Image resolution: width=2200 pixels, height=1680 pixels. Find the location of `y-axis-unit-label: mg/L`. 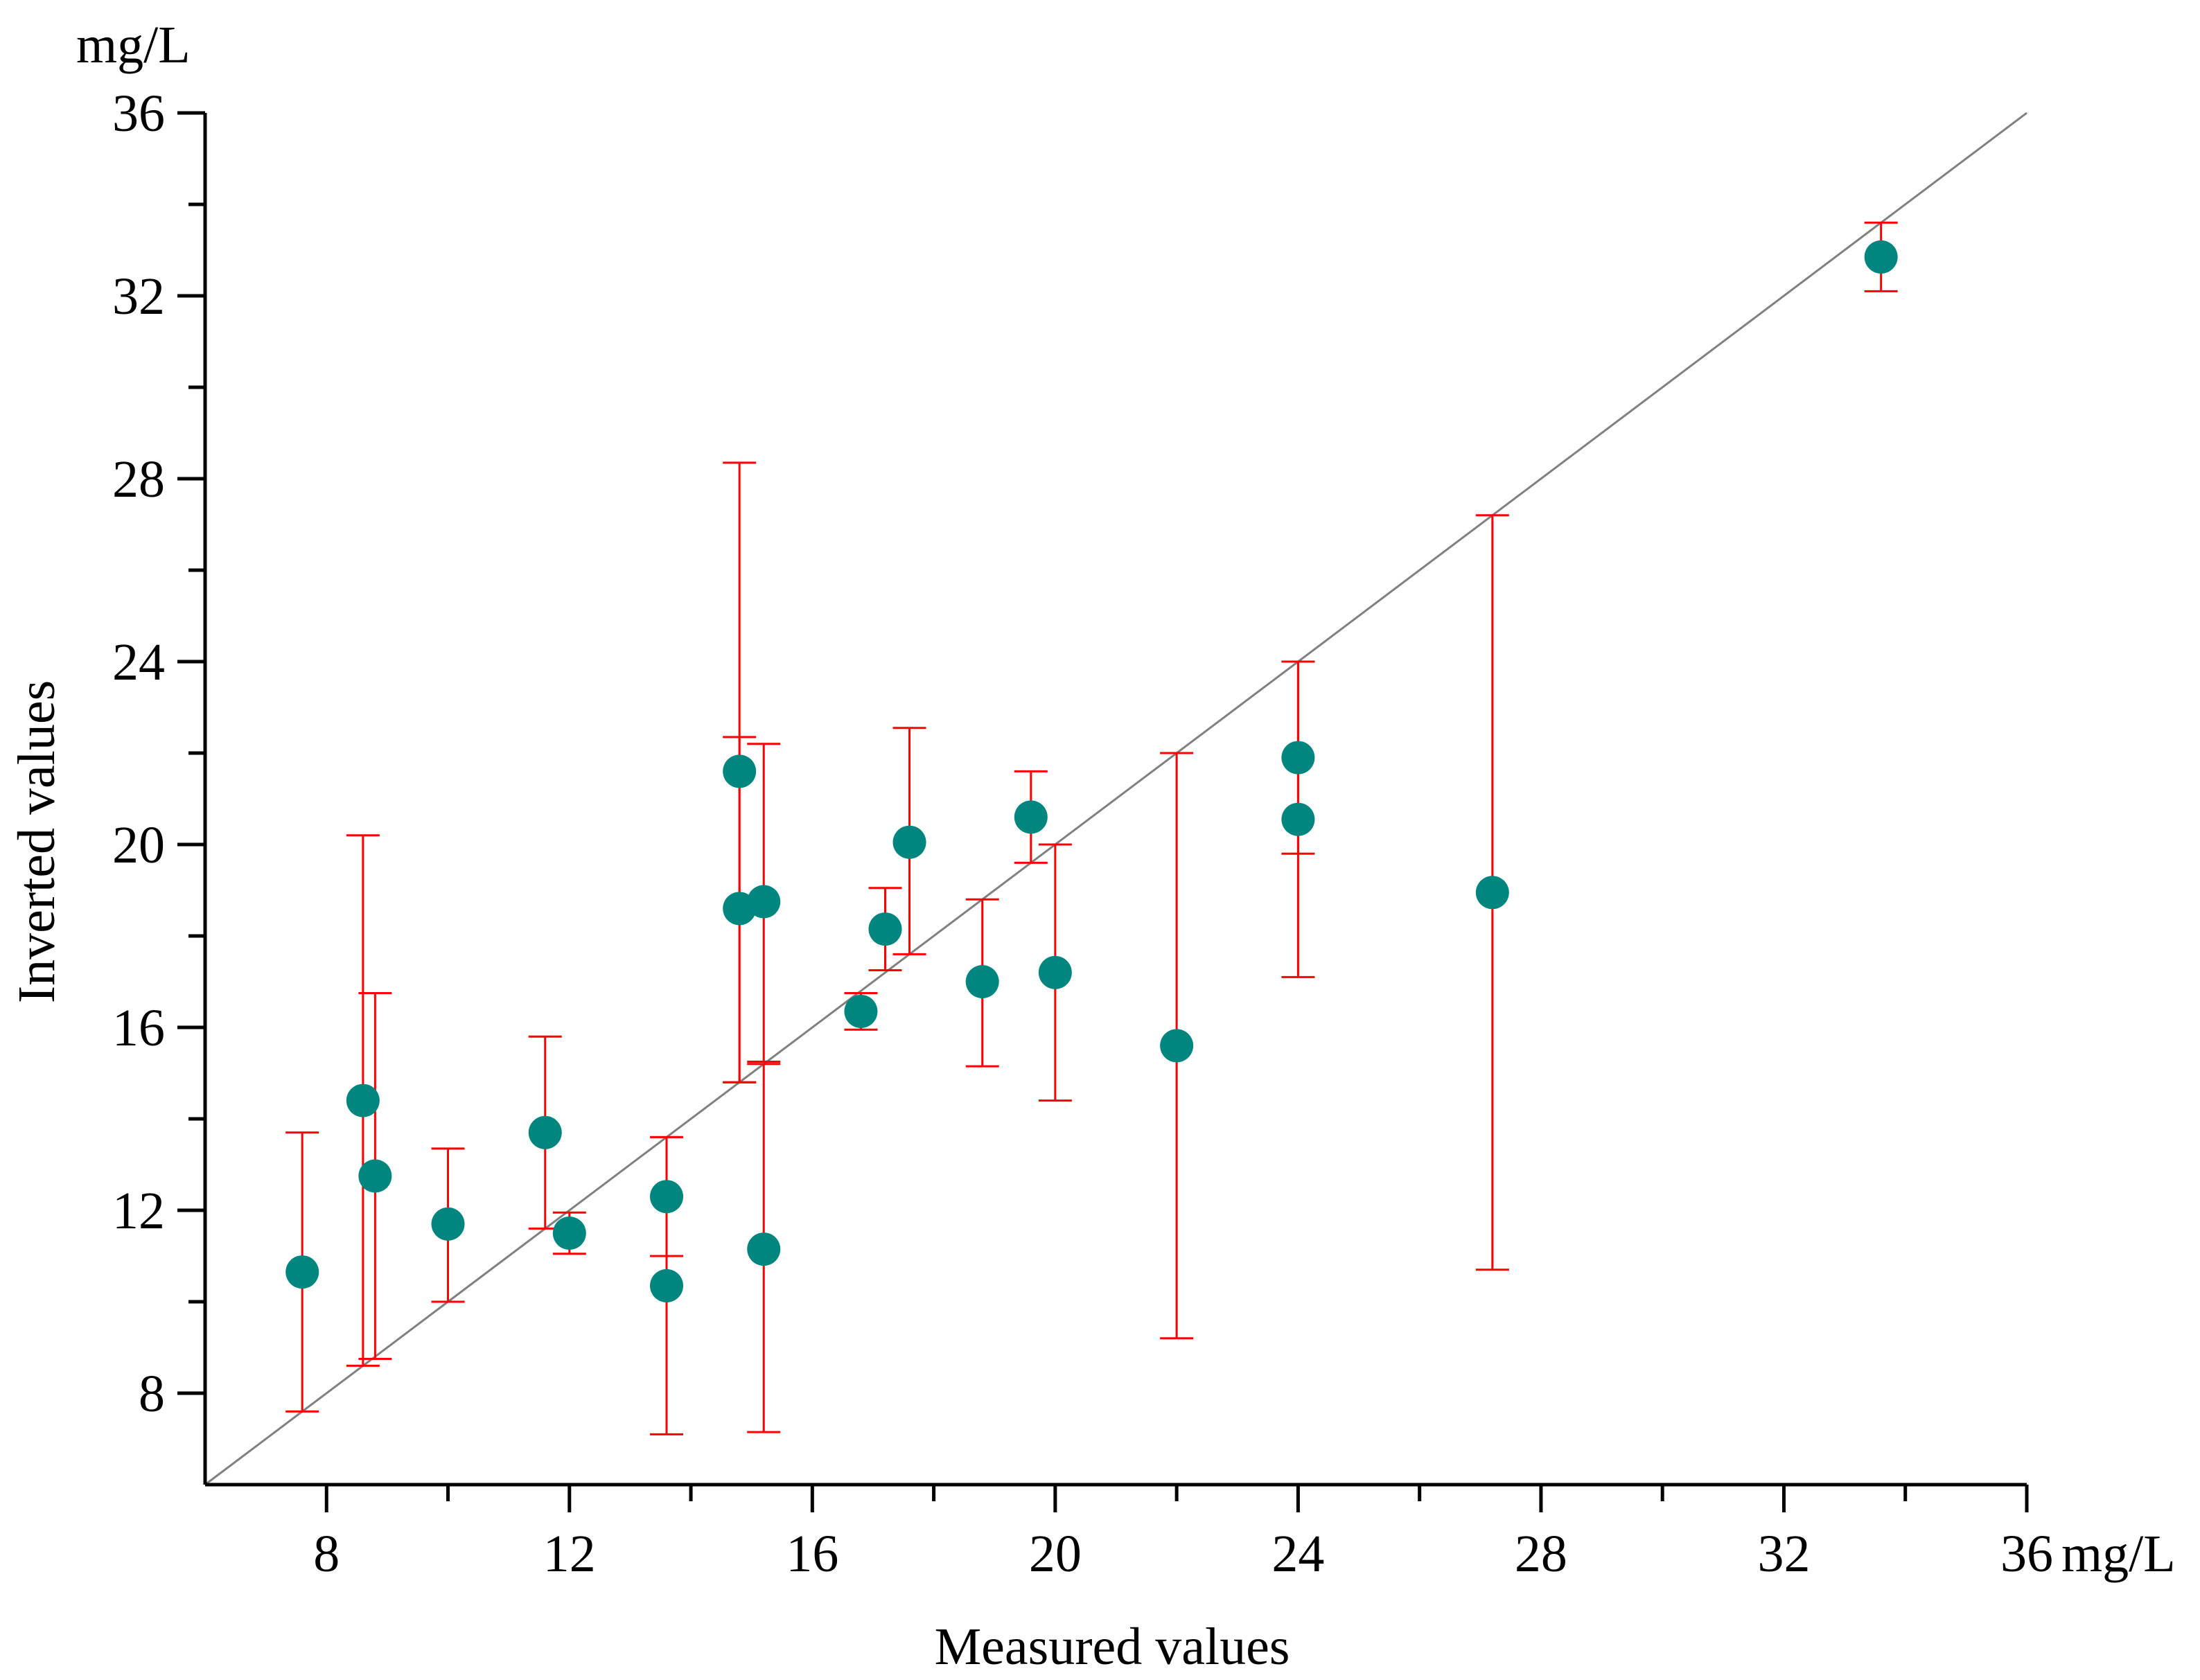

y-axis-unit-label: mg/L is located at coordinates (133, 45).